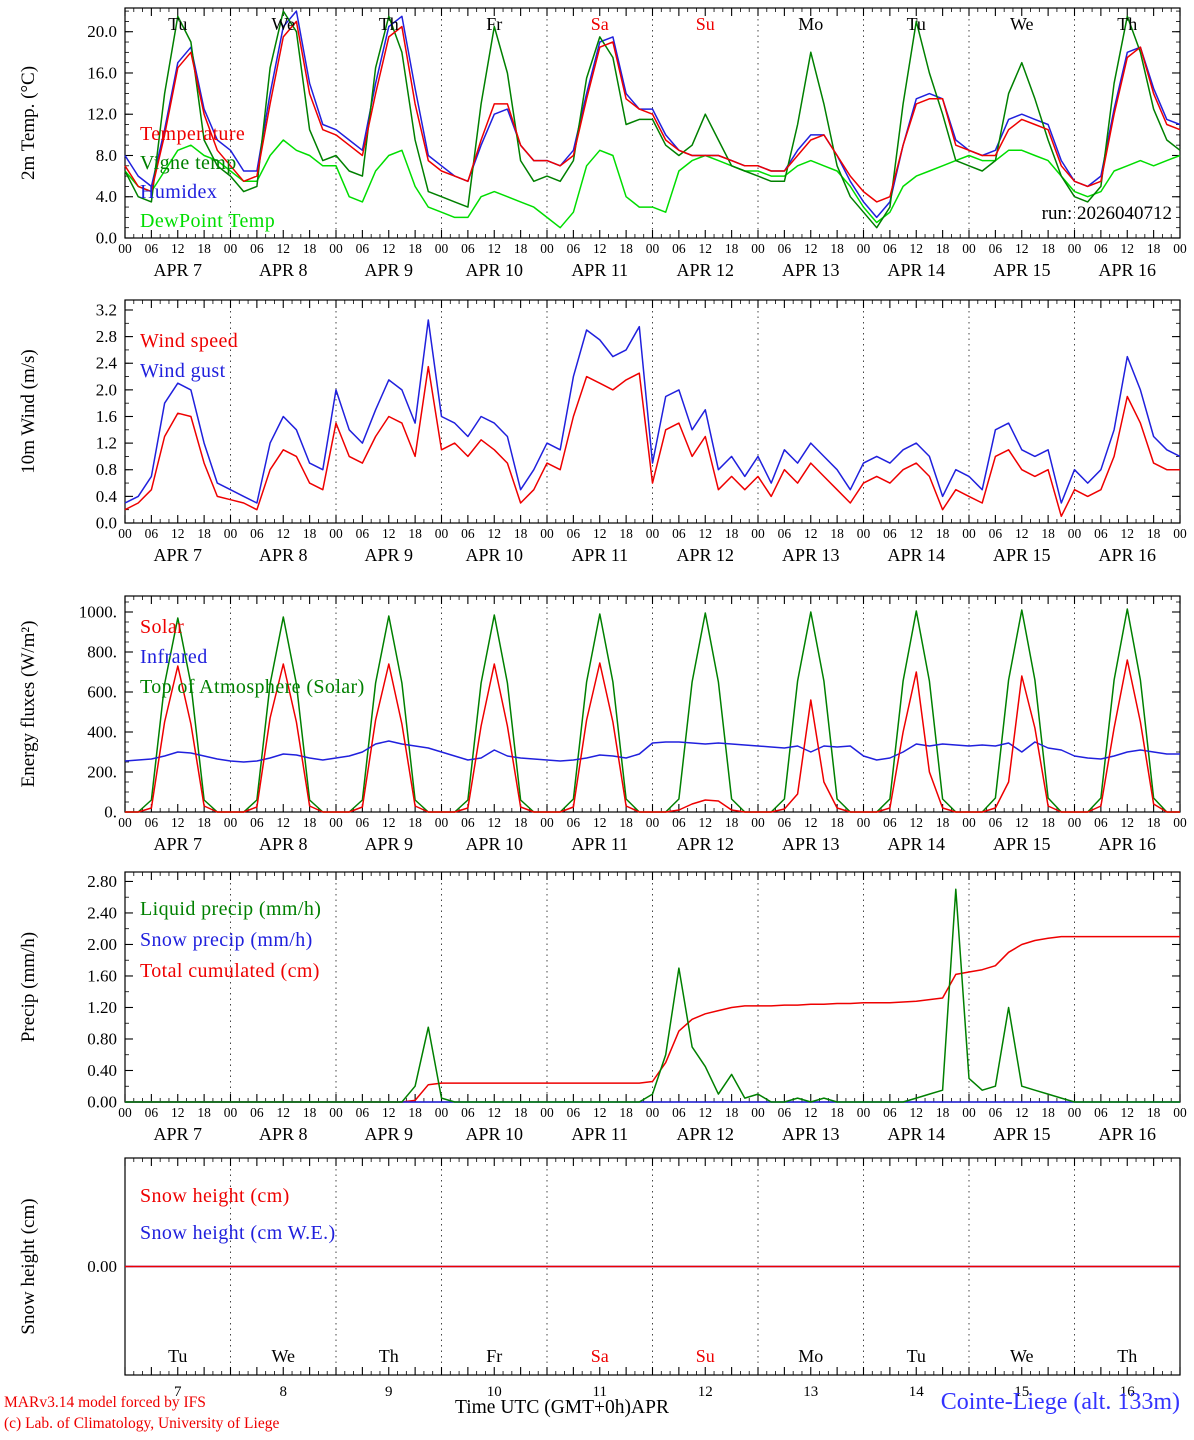  I want to click on svg-text: APR 14, so click(916, 844).